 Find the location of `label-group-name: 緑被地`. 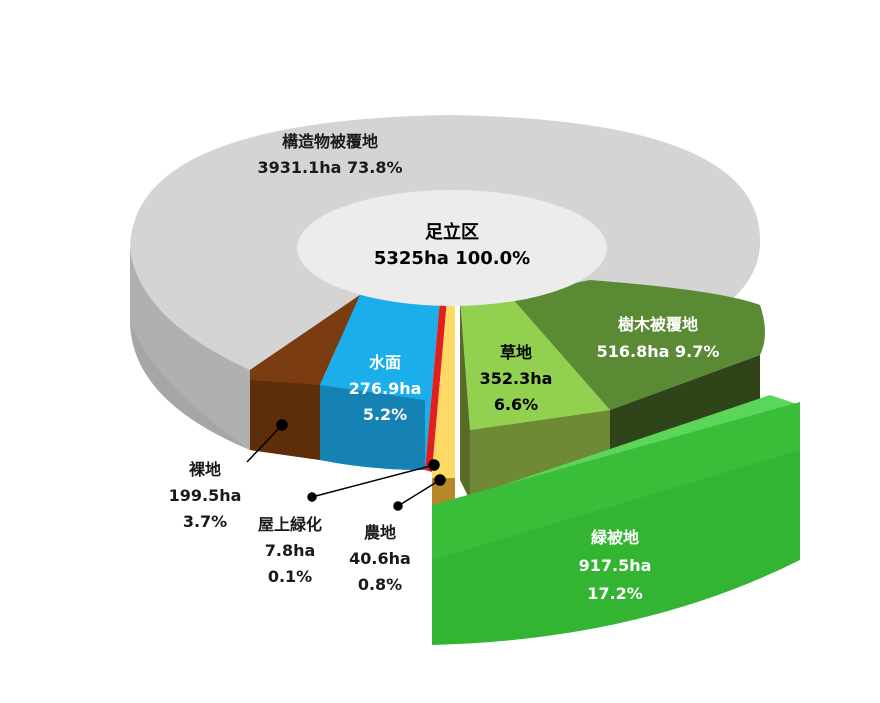

label-group-name: 緑被地 is located at coordinates (615, 537).